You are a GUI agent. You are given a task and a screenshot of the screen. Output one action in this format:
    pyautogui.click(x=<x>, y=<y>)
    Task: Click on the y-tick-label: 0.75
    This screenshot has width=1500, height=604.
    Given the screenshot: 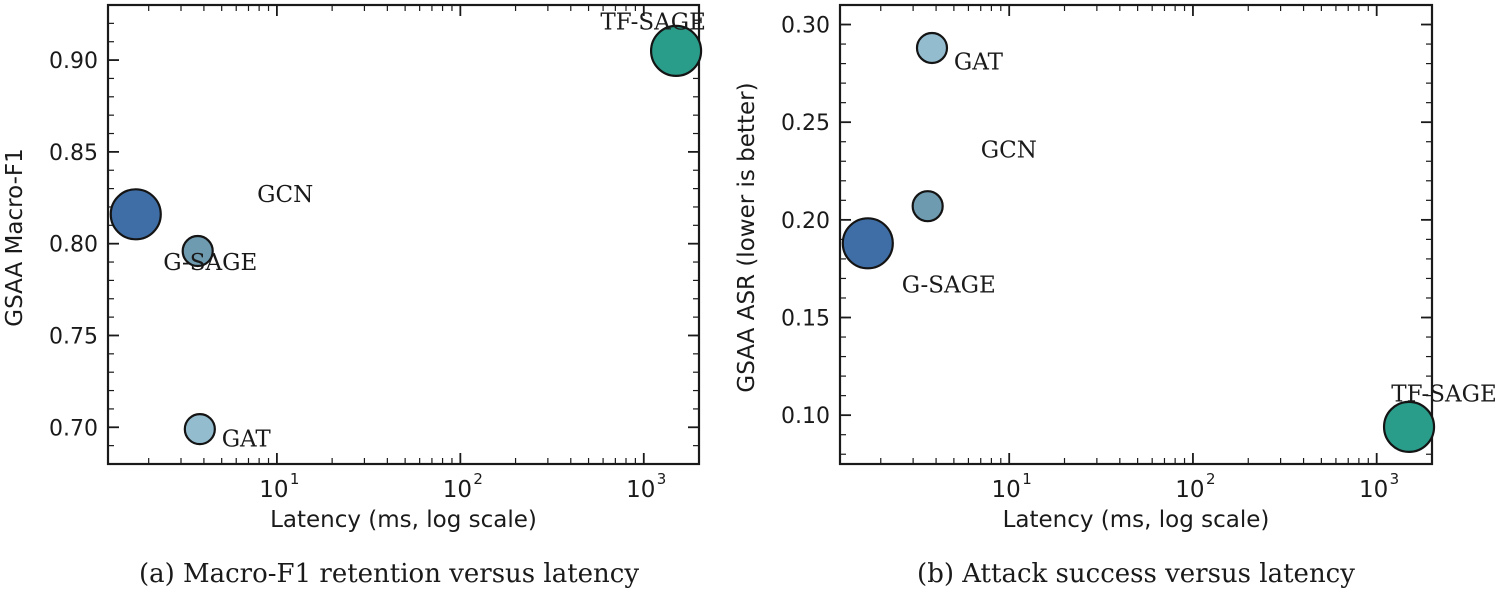 What is the action you would take?
    pyautogui.click(x=73, y=336)
    